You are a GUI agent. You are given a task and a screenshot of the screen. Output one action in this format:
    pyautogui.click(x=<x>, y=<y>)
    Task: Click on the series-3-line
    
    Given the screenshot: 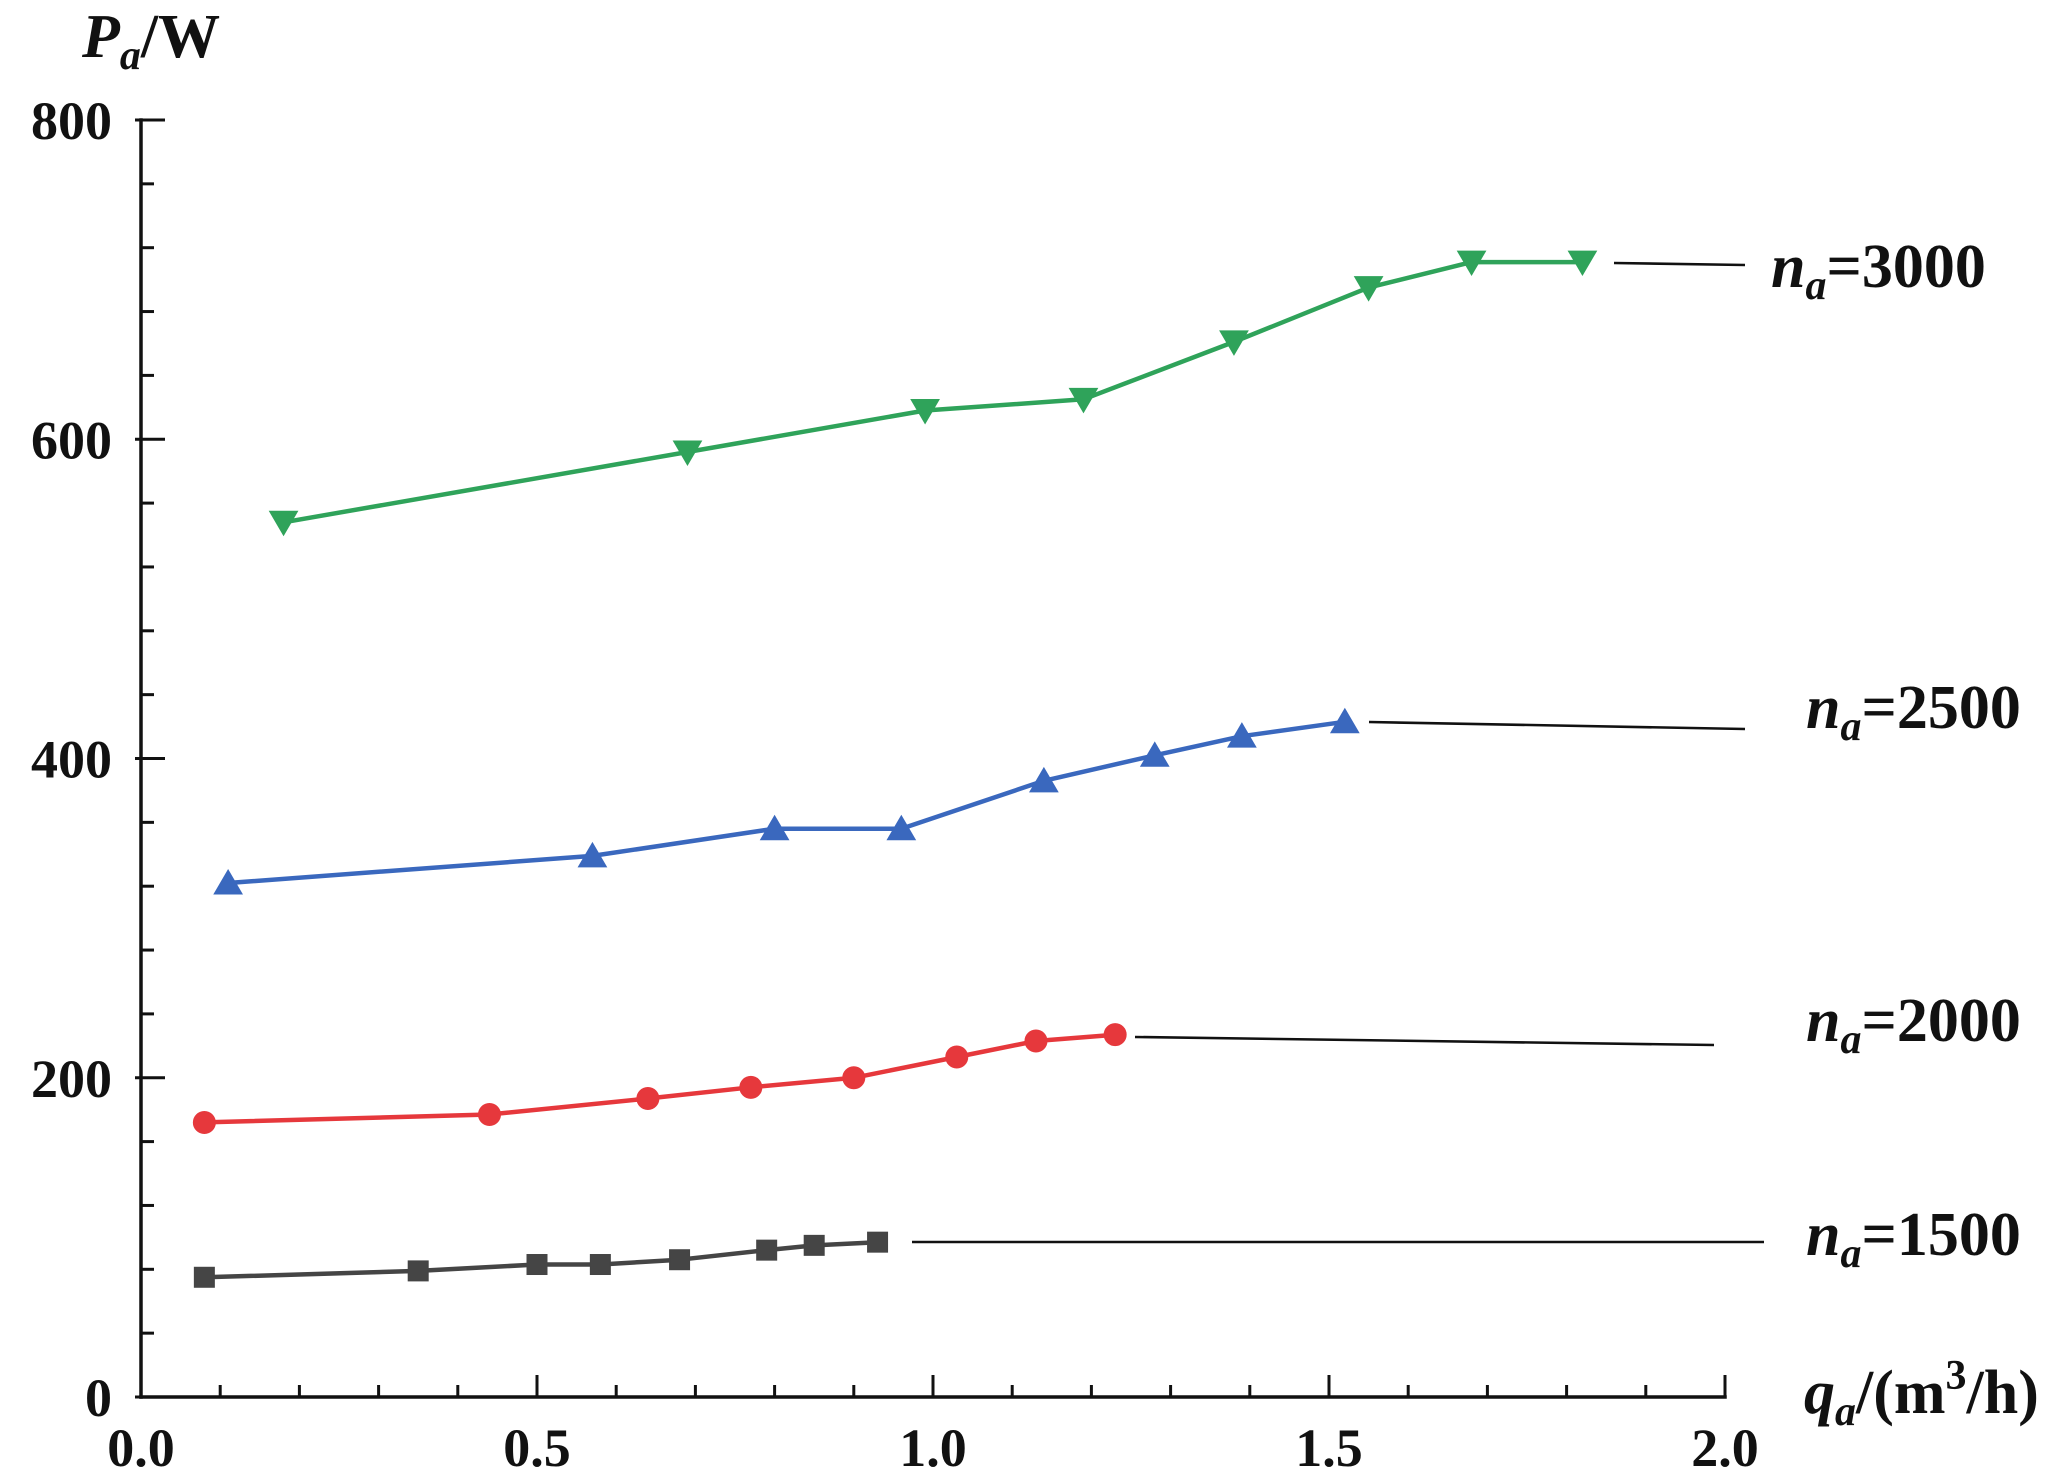 What is the action you would take?
    pyautogui.click(x=786, y=802)
    